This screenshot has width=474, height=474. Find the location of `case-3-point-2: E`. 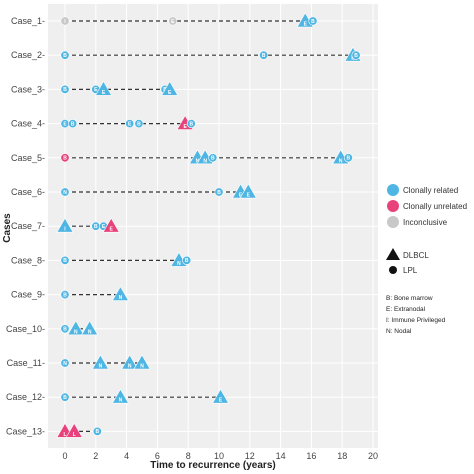

case-3-point-2: E is located at coordinates (103, 88).